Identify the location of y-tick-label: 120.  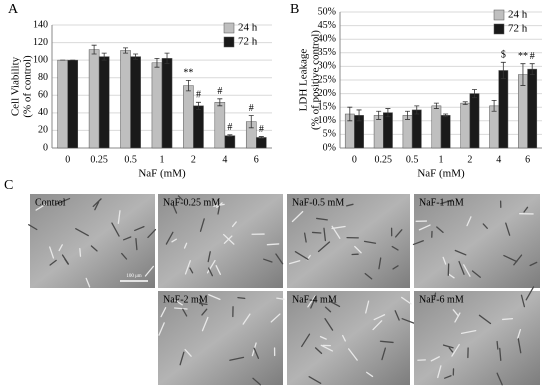
(40, 42).